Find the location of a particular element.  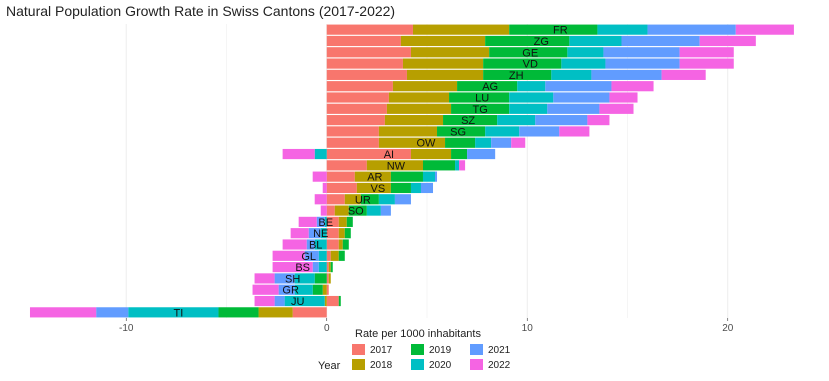

canton-label-ju: JU is located at coordinates (298, 302).